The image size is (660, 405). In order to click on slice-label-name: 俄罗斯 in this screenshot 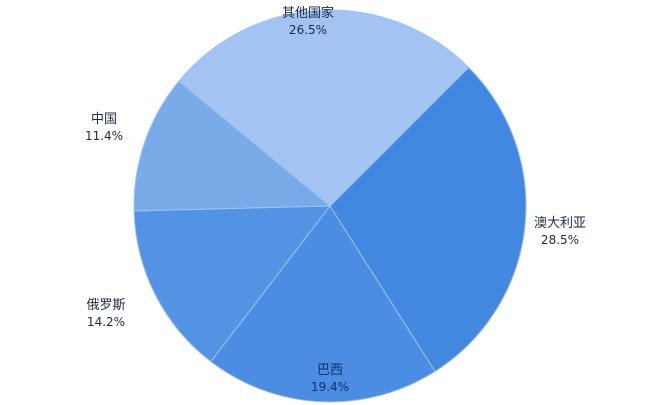, I will do `click(106, 305)`.